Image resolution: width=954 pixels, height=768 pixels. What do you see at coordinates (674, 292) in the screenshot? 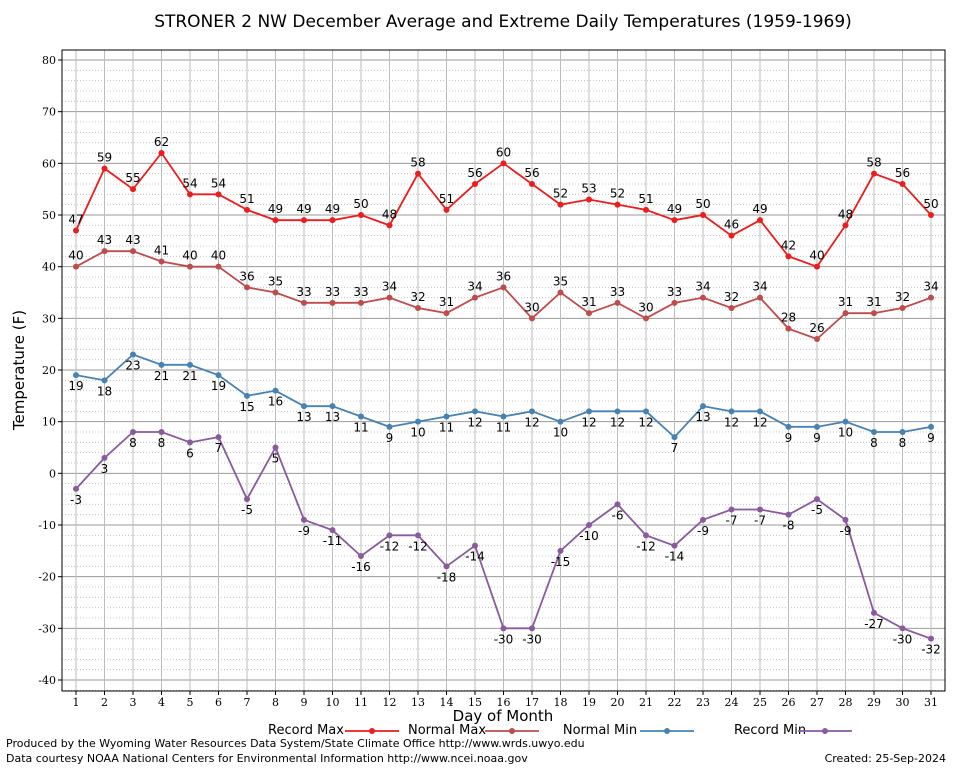
I see `data-label: 33` at bounding box center [674, 292].